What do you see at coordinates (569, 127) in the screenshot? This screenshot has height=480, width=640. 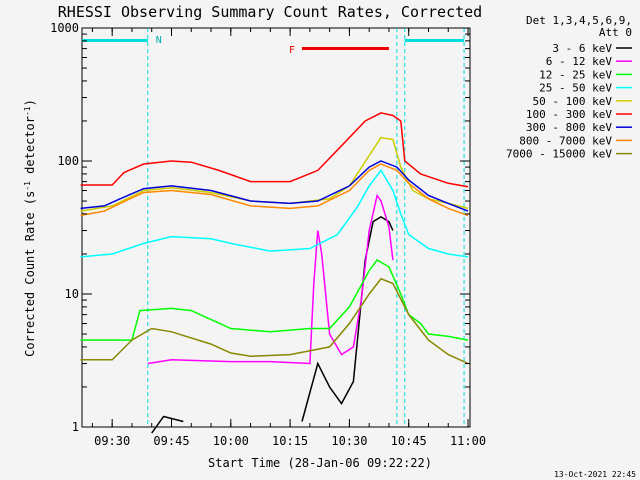 I see `legend-entry-label: 300 - 800 keV` at bounding box center [569, 127].